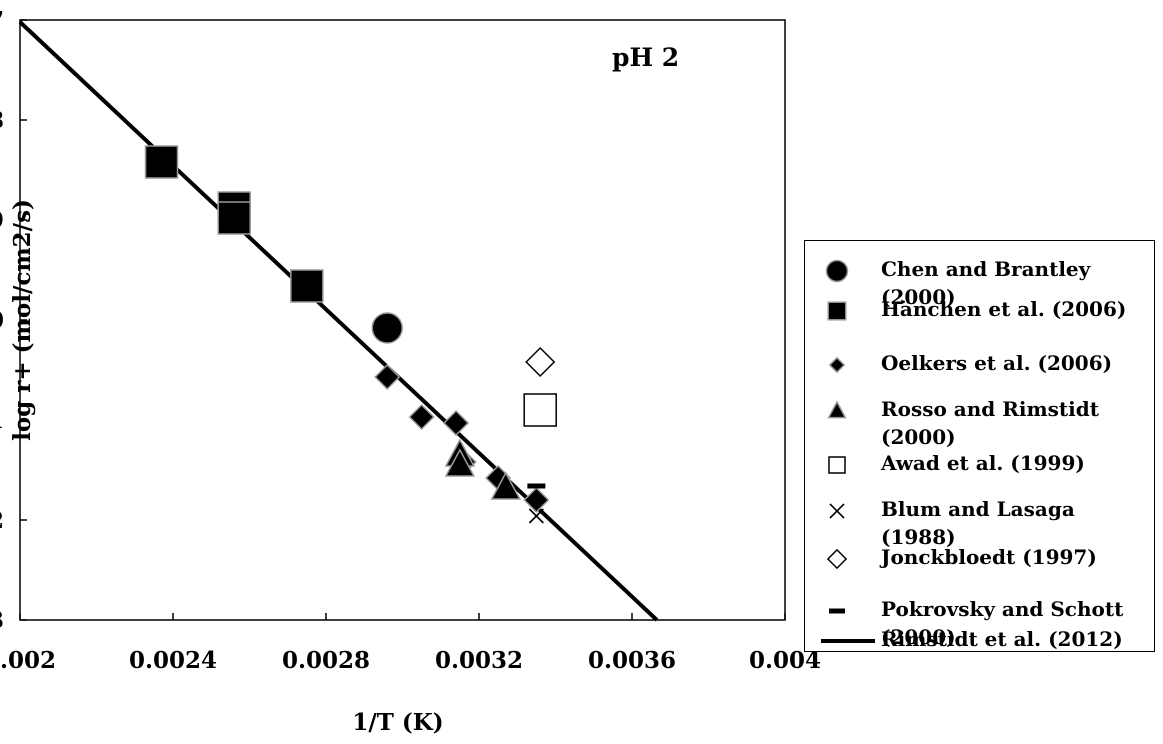 The image size is (1163, 744). Describe the element at coordinates (1002, 639) in the screenshot. I see `legend-label: Rimstidt et al. (2012)` at that location.